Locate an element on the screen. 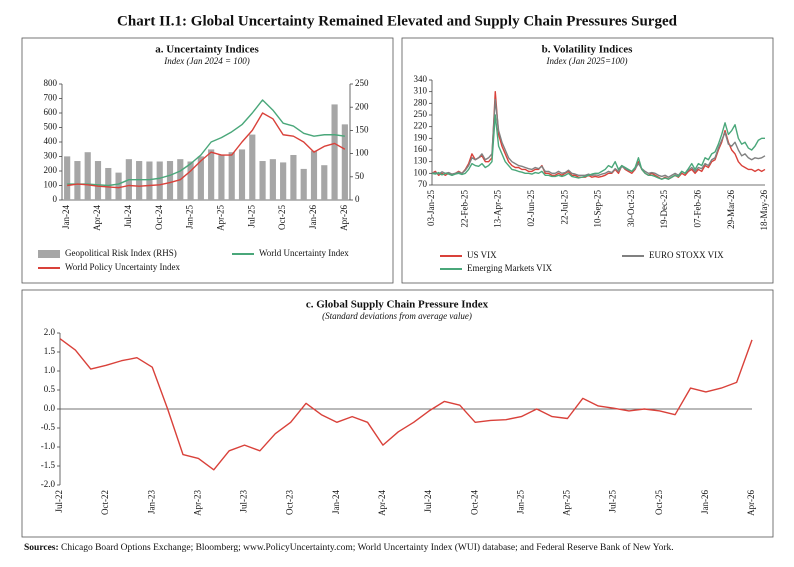 Image resolution: width=794 pixels, height=567 pixels. x-tick-label: 29-Mar-26 is located at coordinates (731, 209).